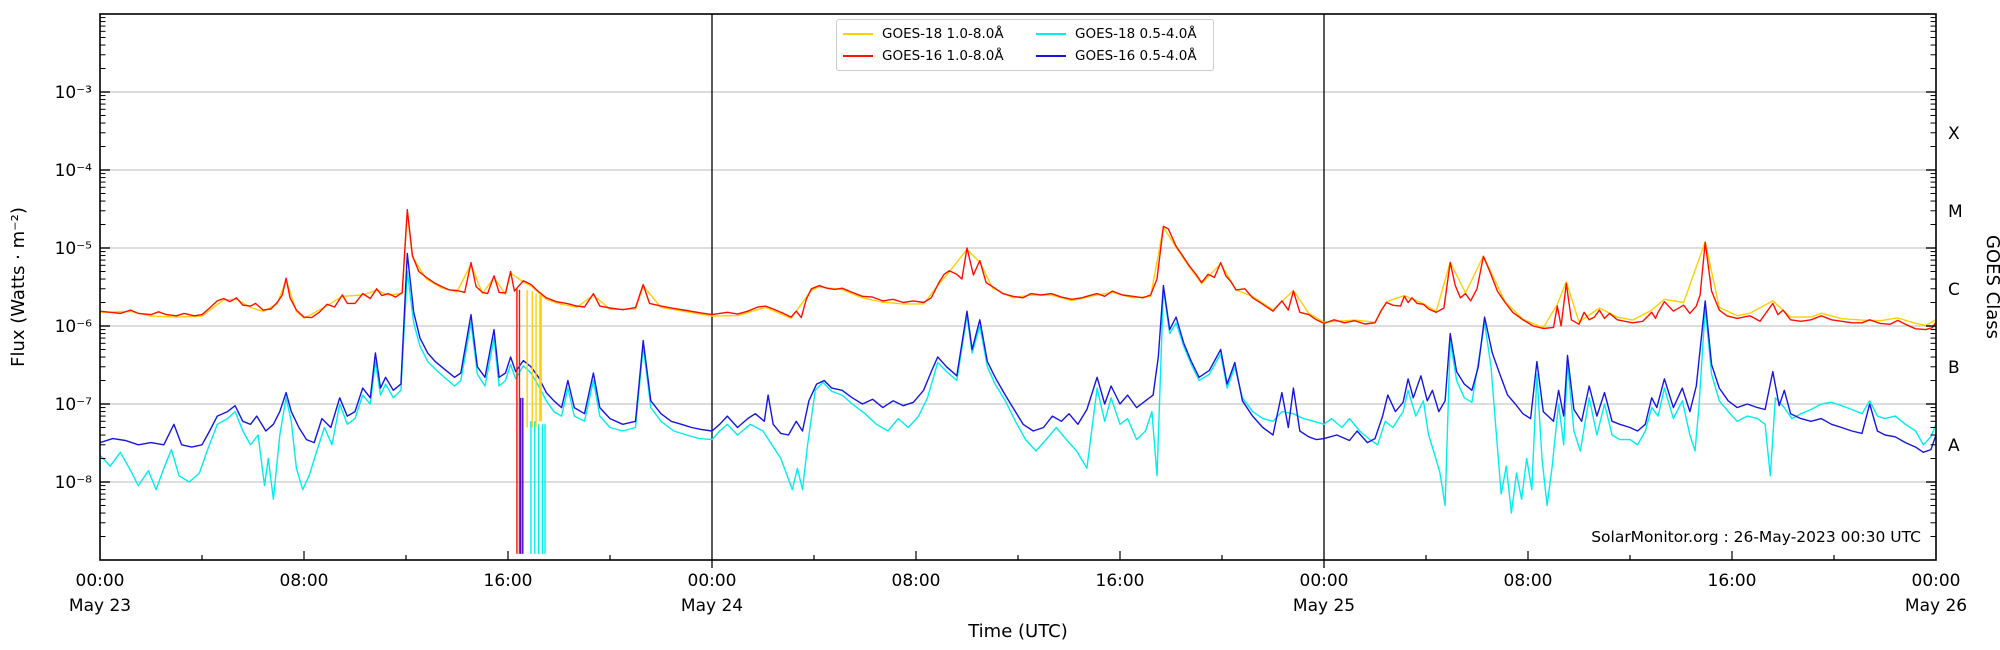  I want to click on y-tick-label: 10⁻⁵, so click(73, 249).